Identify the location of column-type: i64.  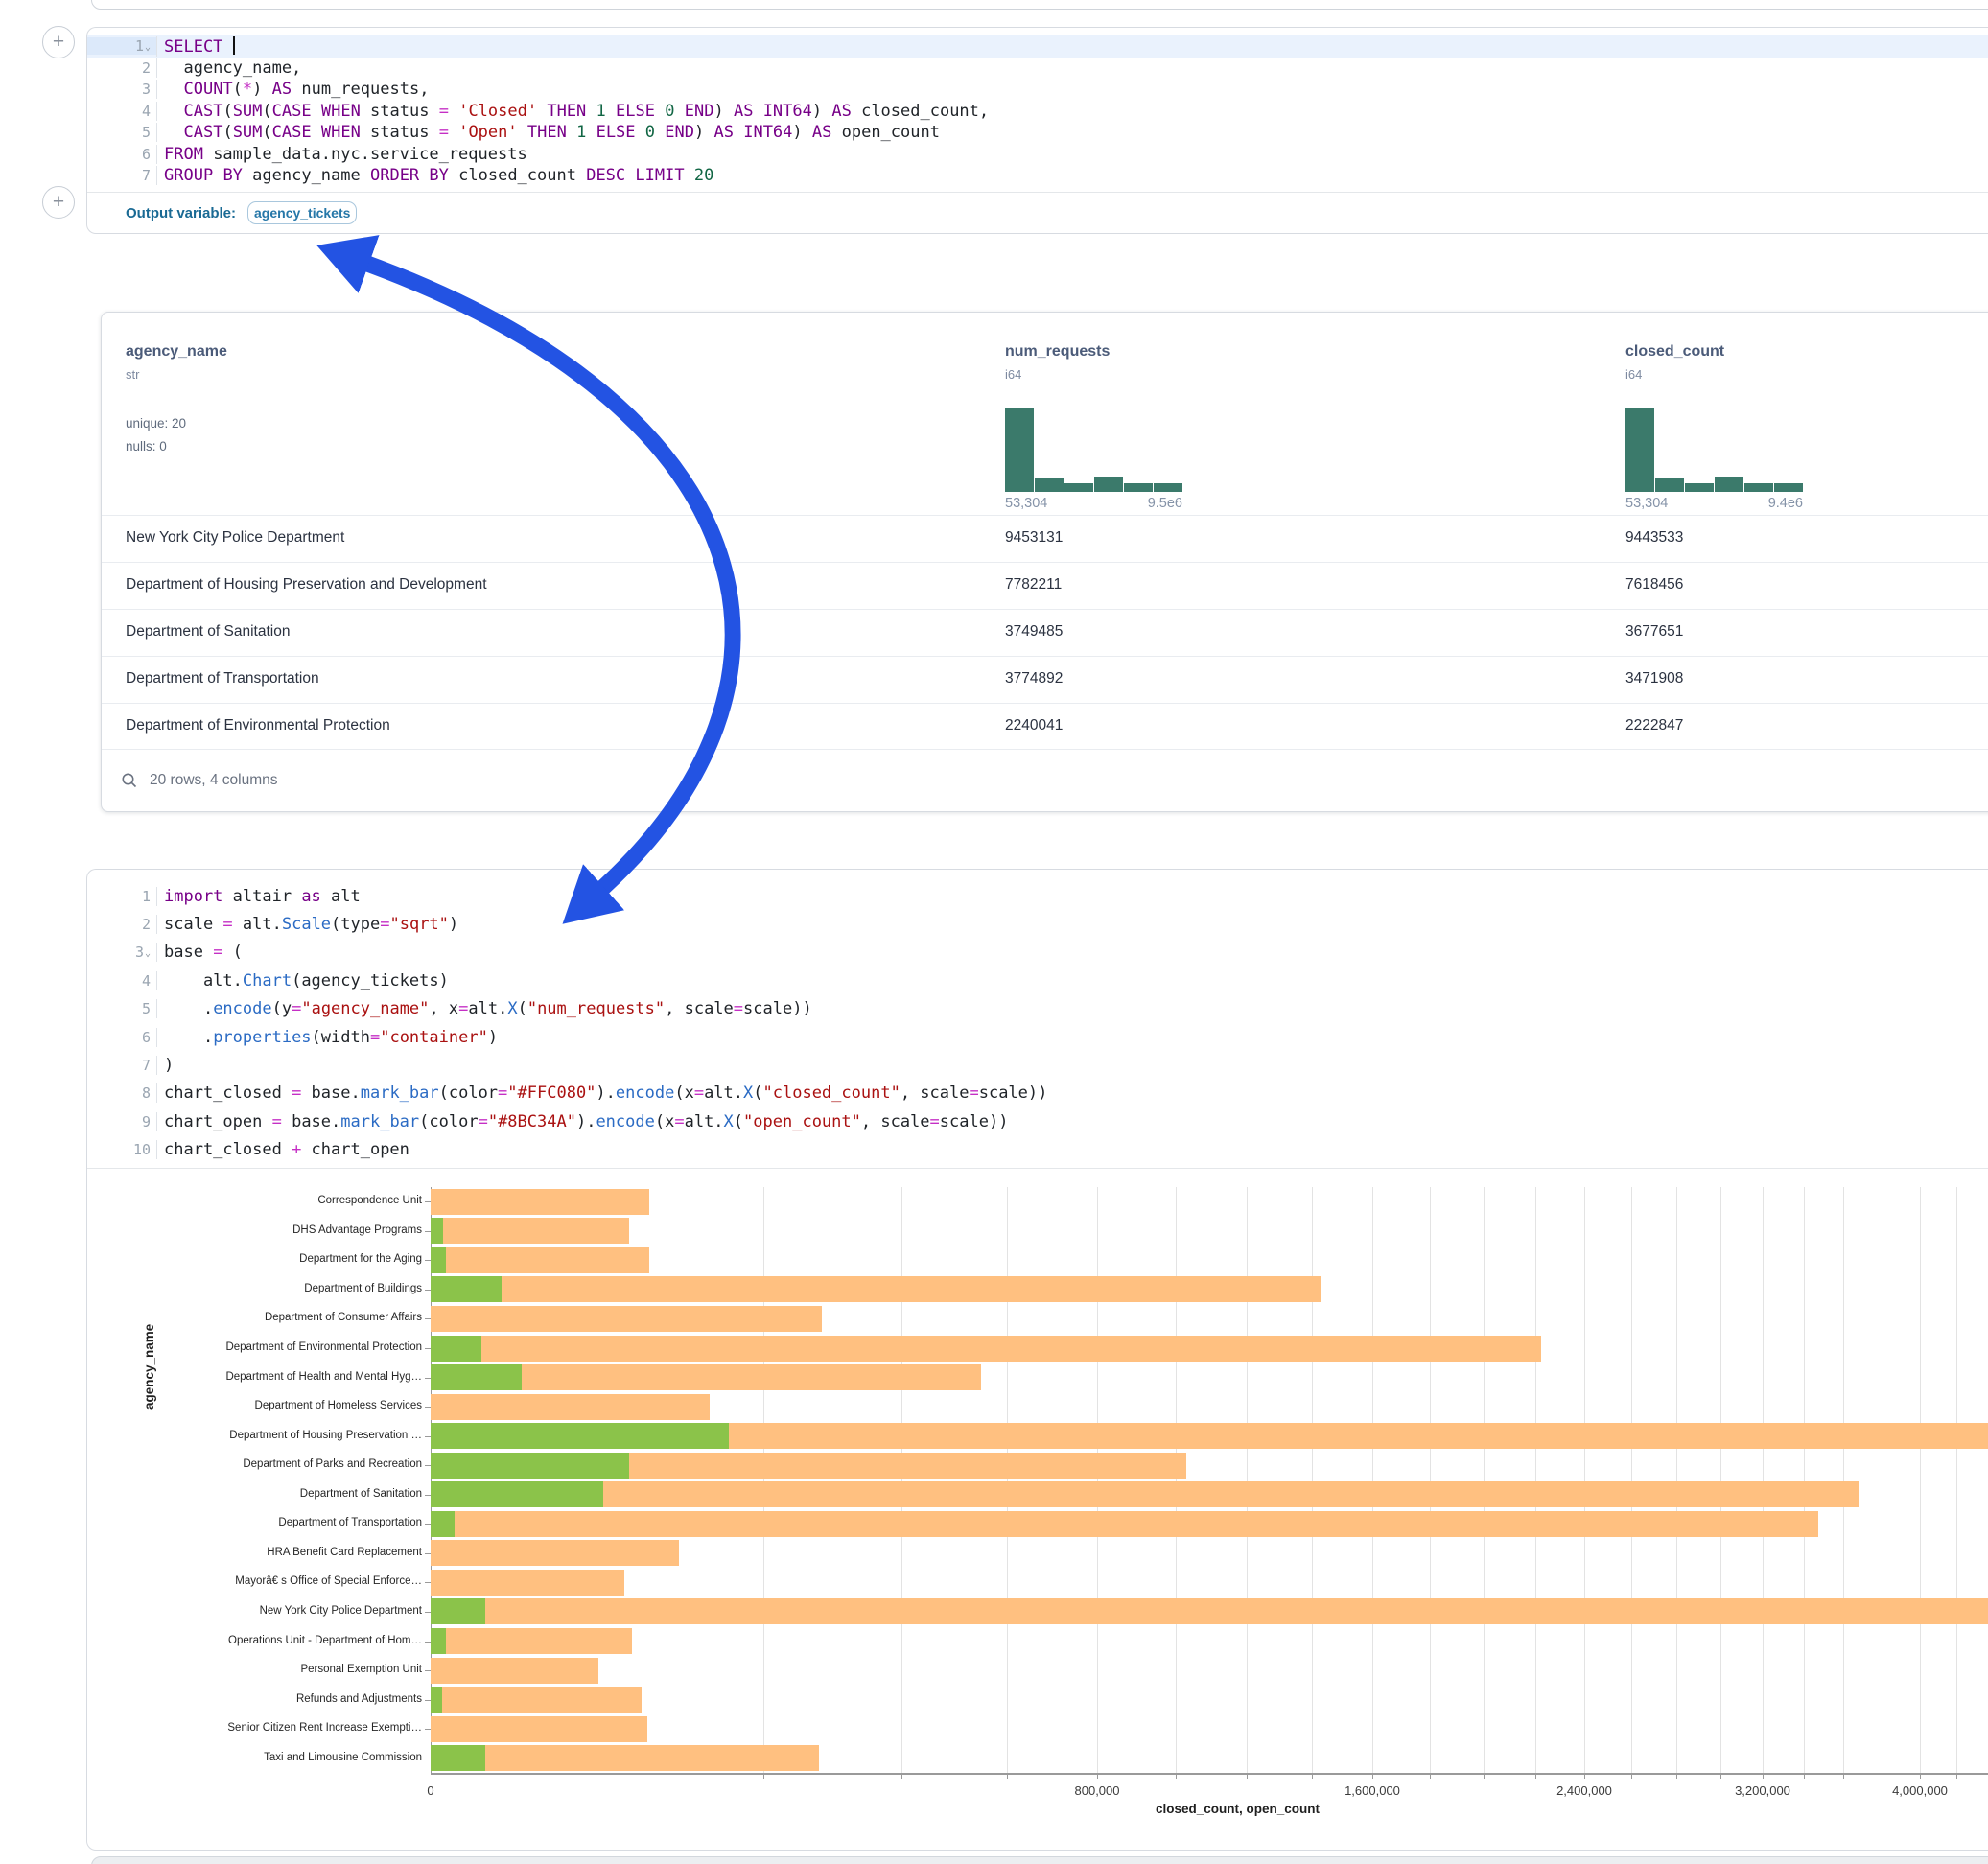
(1634, 374).